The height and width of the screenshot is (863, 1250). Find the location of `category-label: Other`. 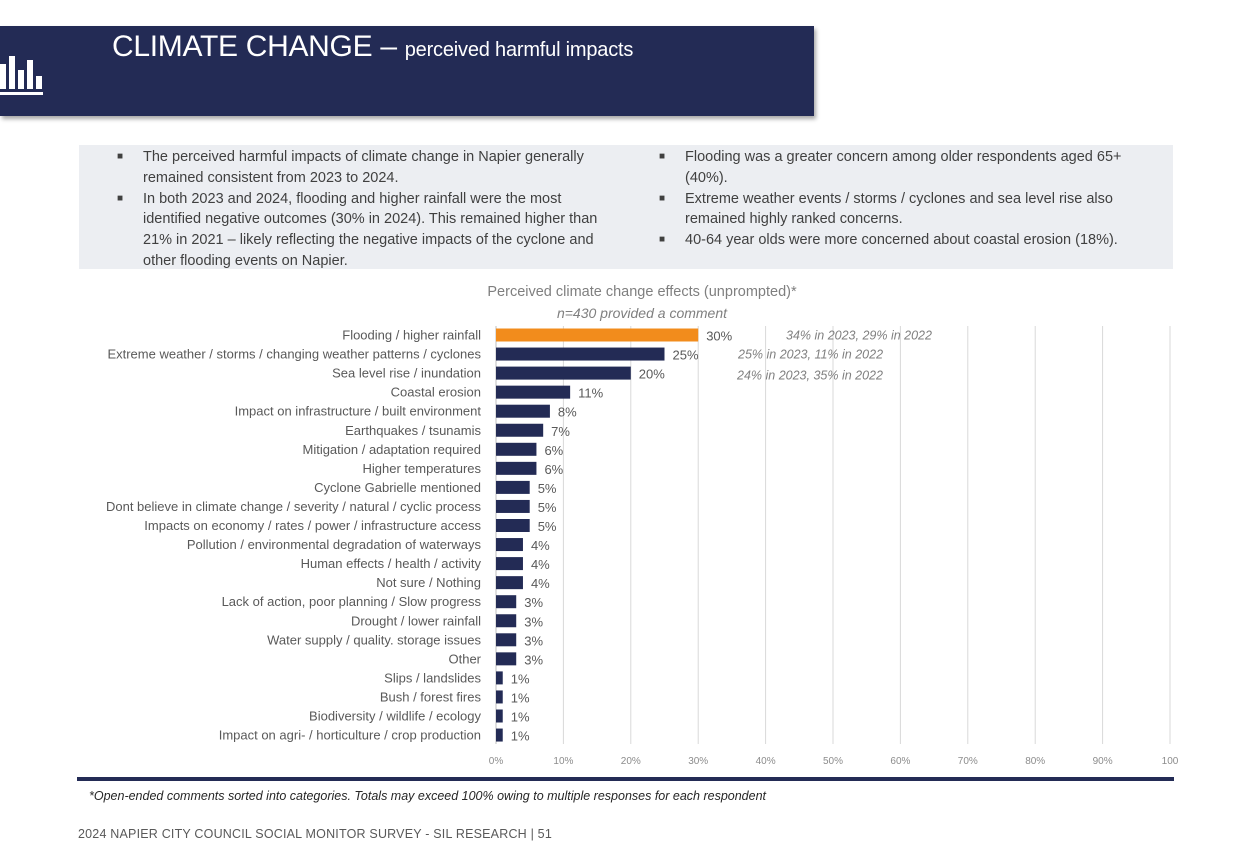

category-label: Other is located at coordinates (464, 658).